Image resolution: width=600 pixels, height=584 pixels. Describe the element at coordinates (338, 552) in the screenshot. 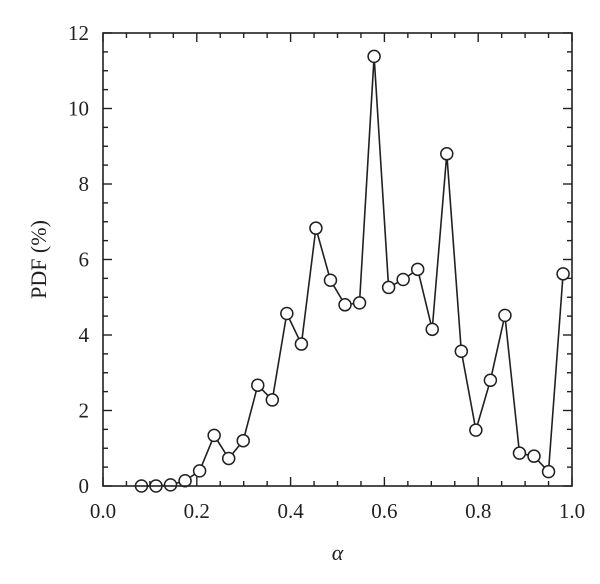

I see `x-axis-title: α` at that location.